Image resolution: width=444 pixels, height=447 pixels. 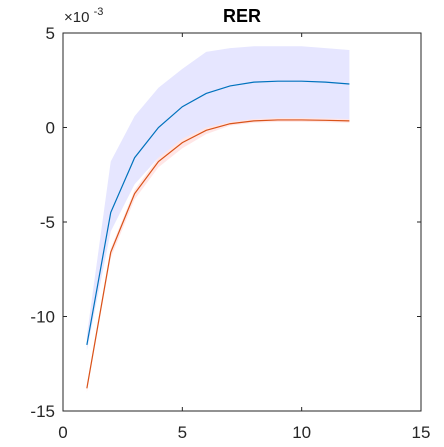 I want to click on y-exponent-label: ×10 -3, so click(x=83, y=16).